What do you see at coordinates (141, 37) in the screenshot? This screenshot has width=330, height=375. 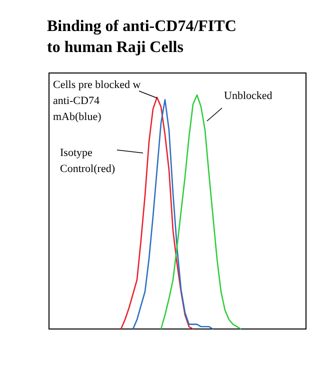 I see `chart-title: Binding of anti-CD74/FITC to human Raji Cells` at bounding box center [141, 37].